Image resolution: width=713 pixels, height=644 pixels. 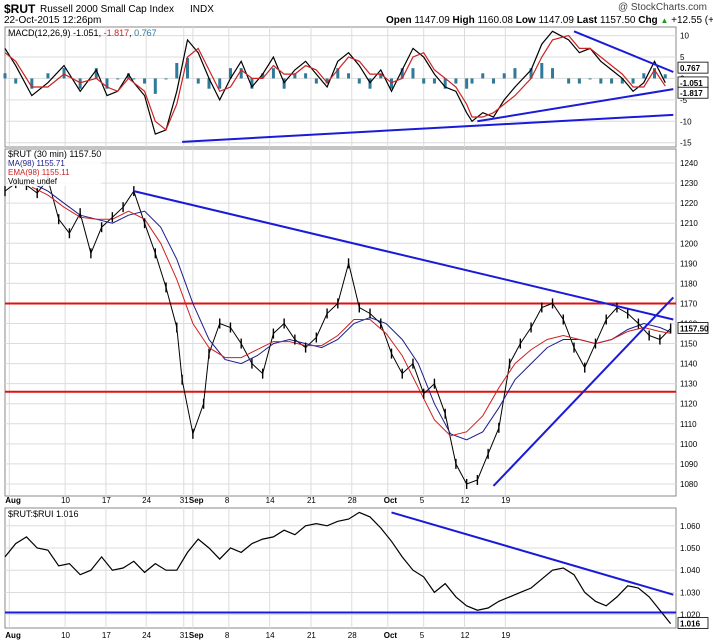 I want to click on price-ytick-label: 1190, so click(x=689, y=263).